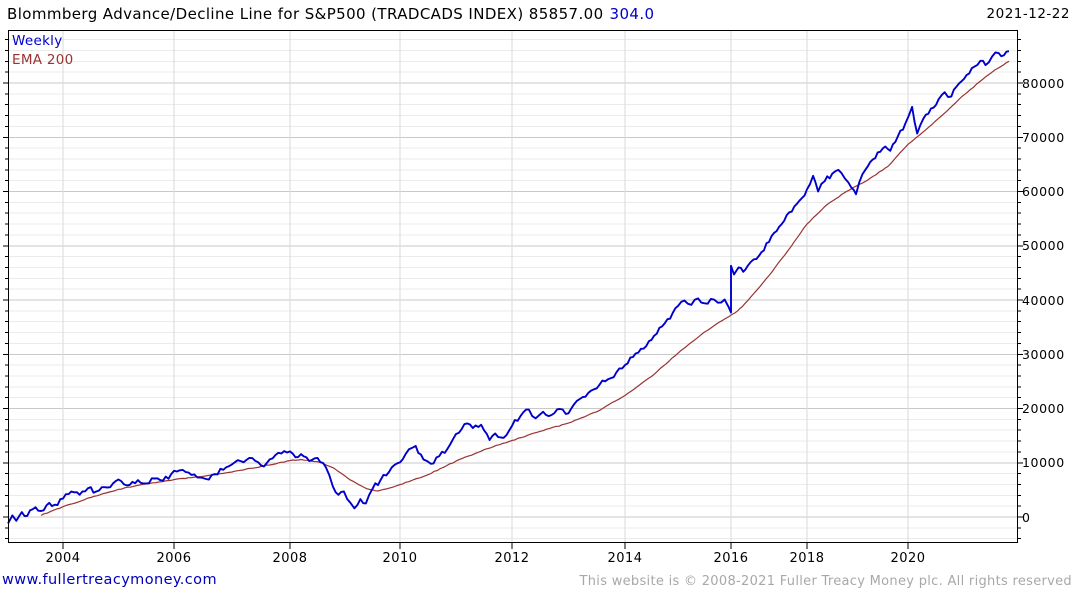  Describe the element at coordinates (1043, 408) in the screenshot. I see `y-tick-label: 20000` at that location.